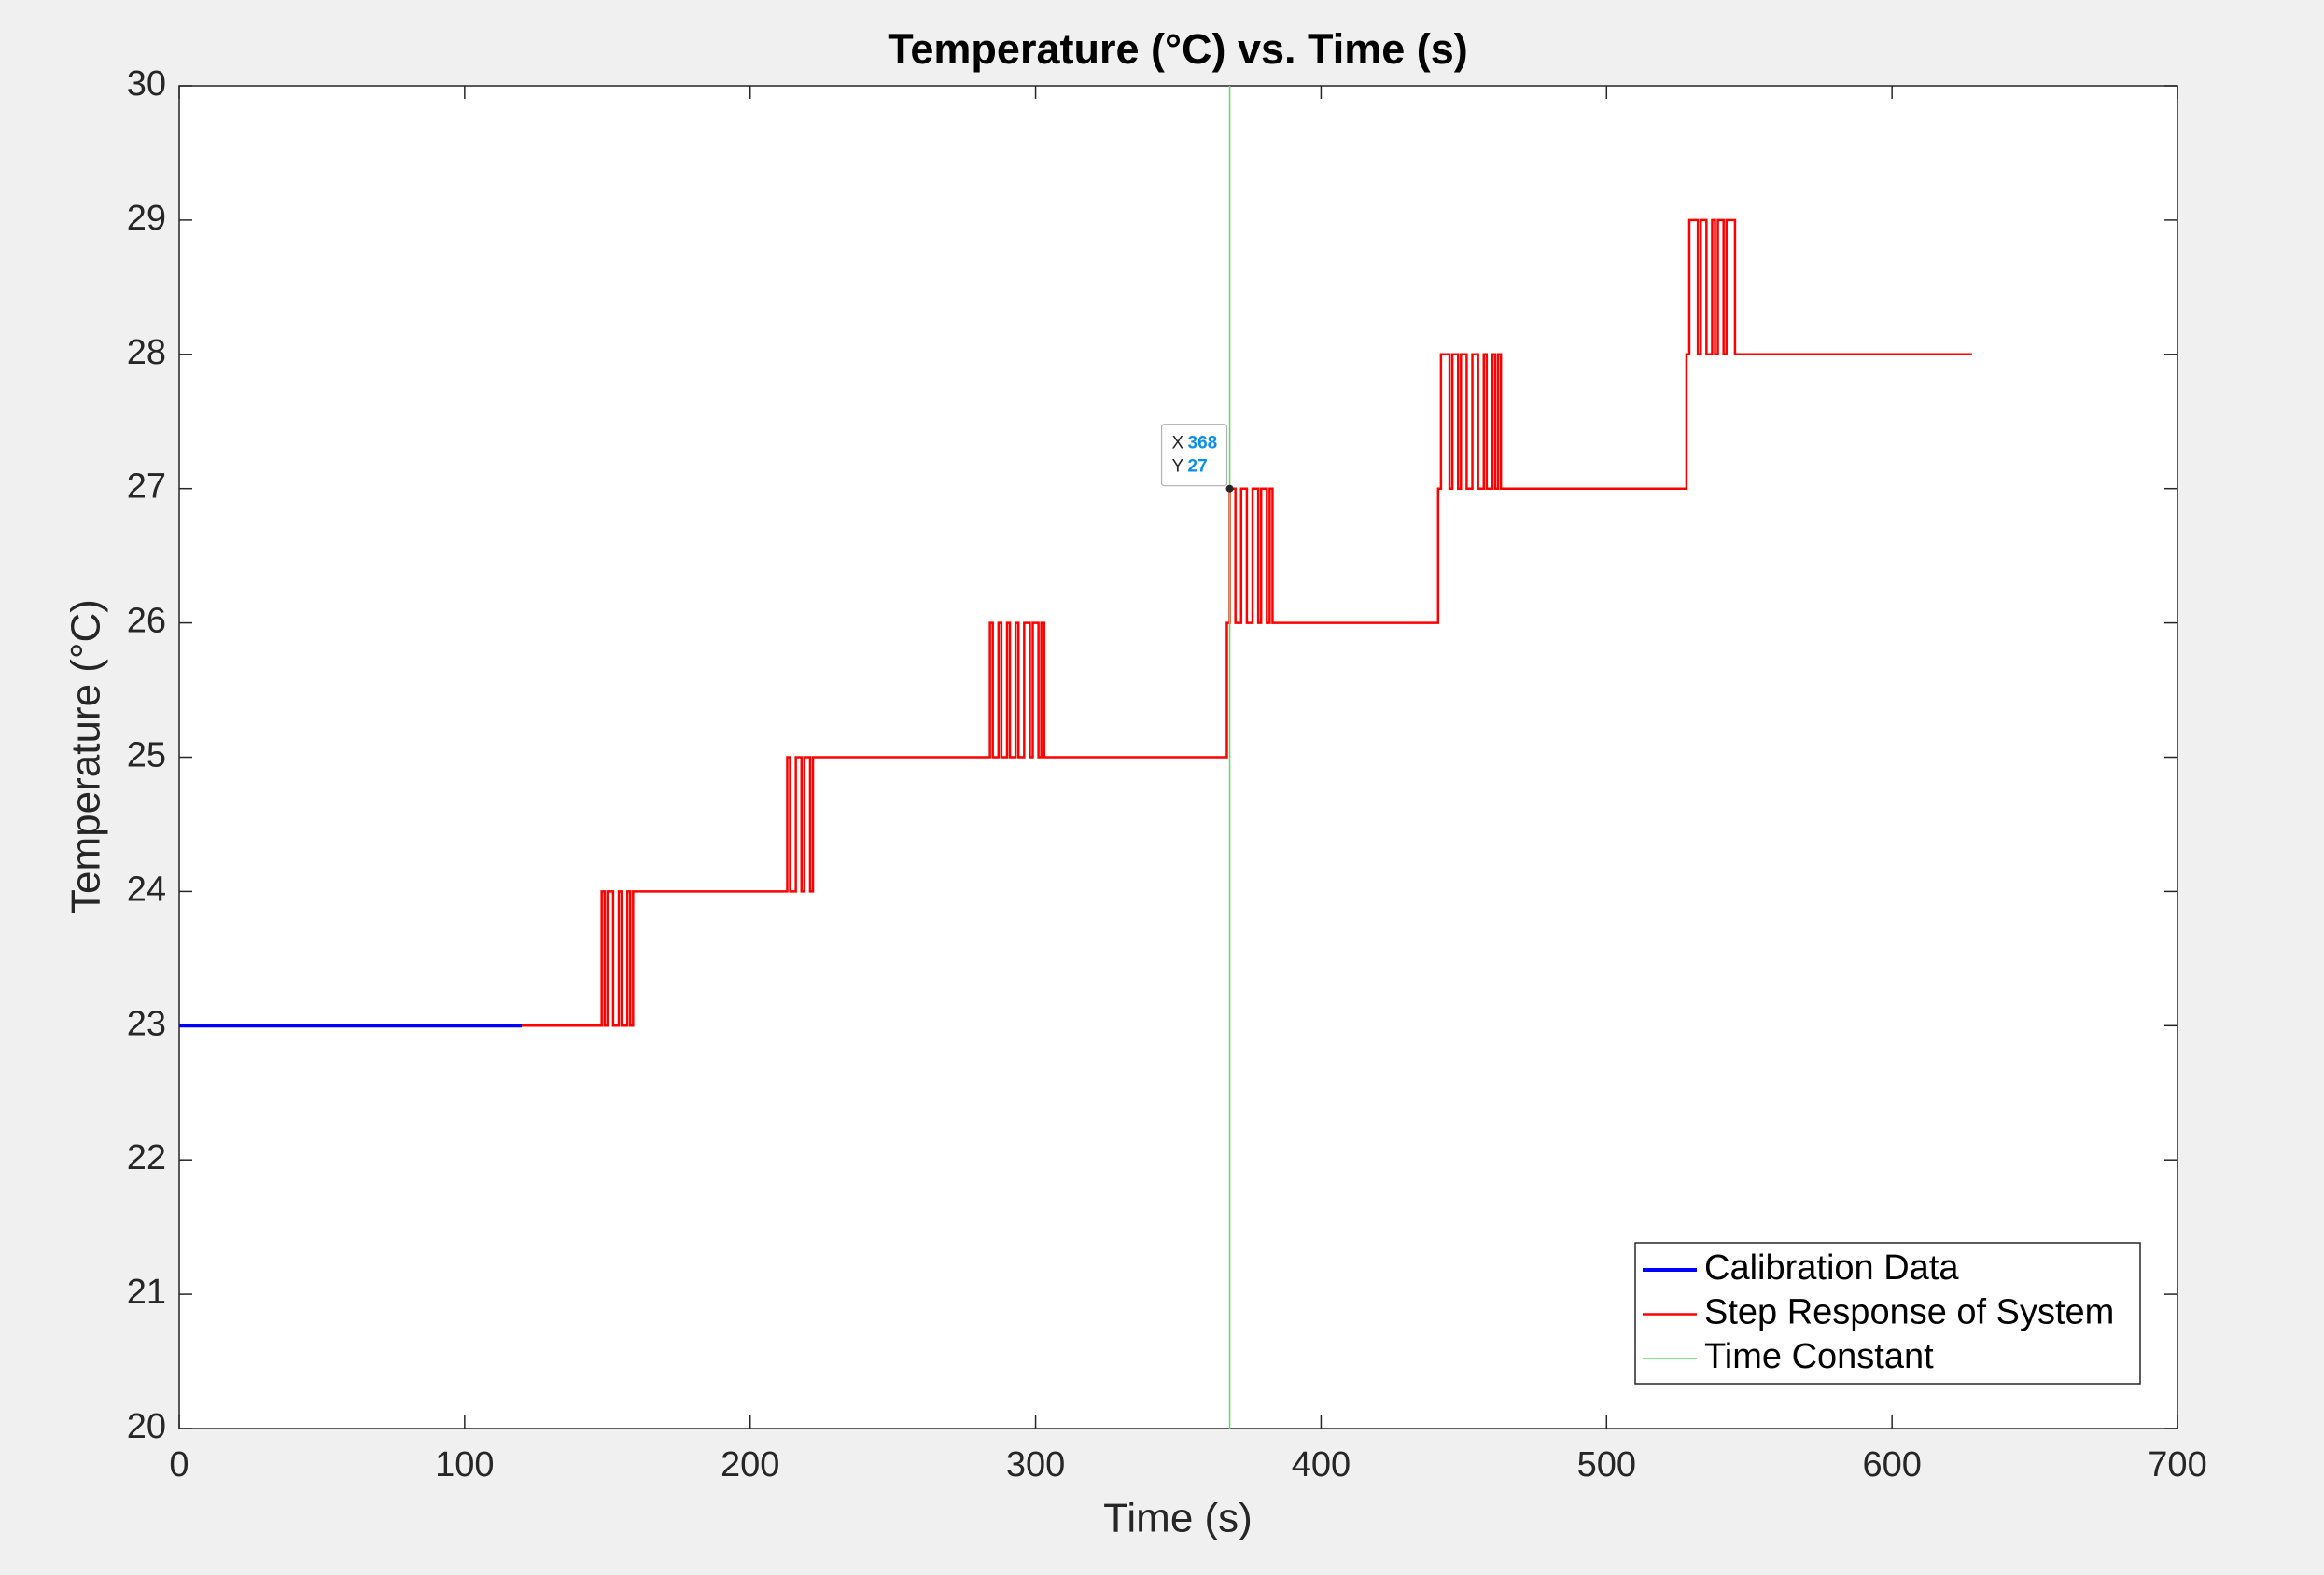  Describe the element at coordinates (179, 1464) in the screenshot. I see `x-tick-label: 0` at that location.